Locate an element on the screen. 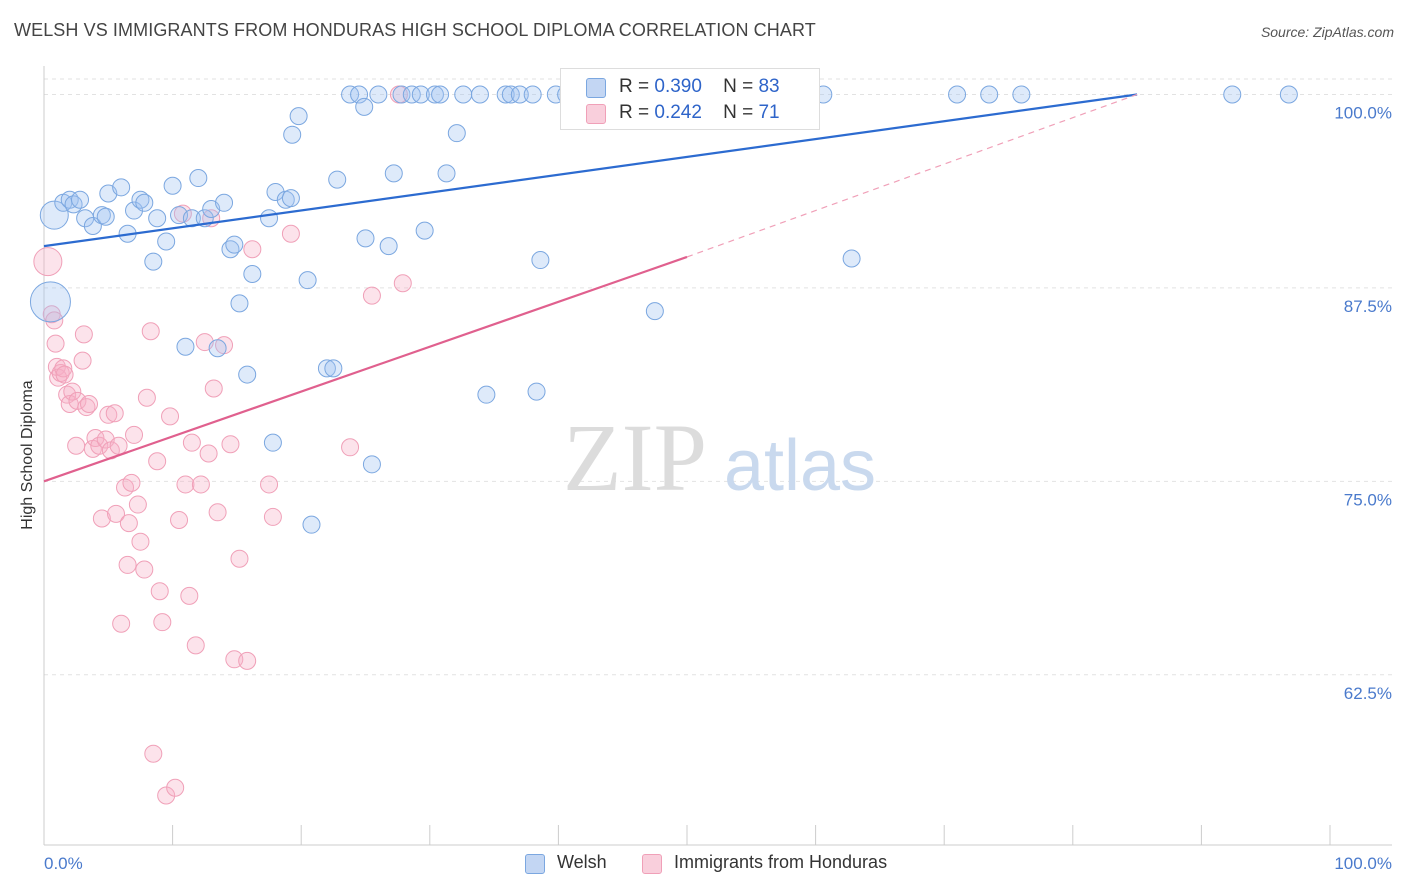 The width and height of the screenshot is (1406, 892). welsh-swatch is located at coordinates (596, 88).